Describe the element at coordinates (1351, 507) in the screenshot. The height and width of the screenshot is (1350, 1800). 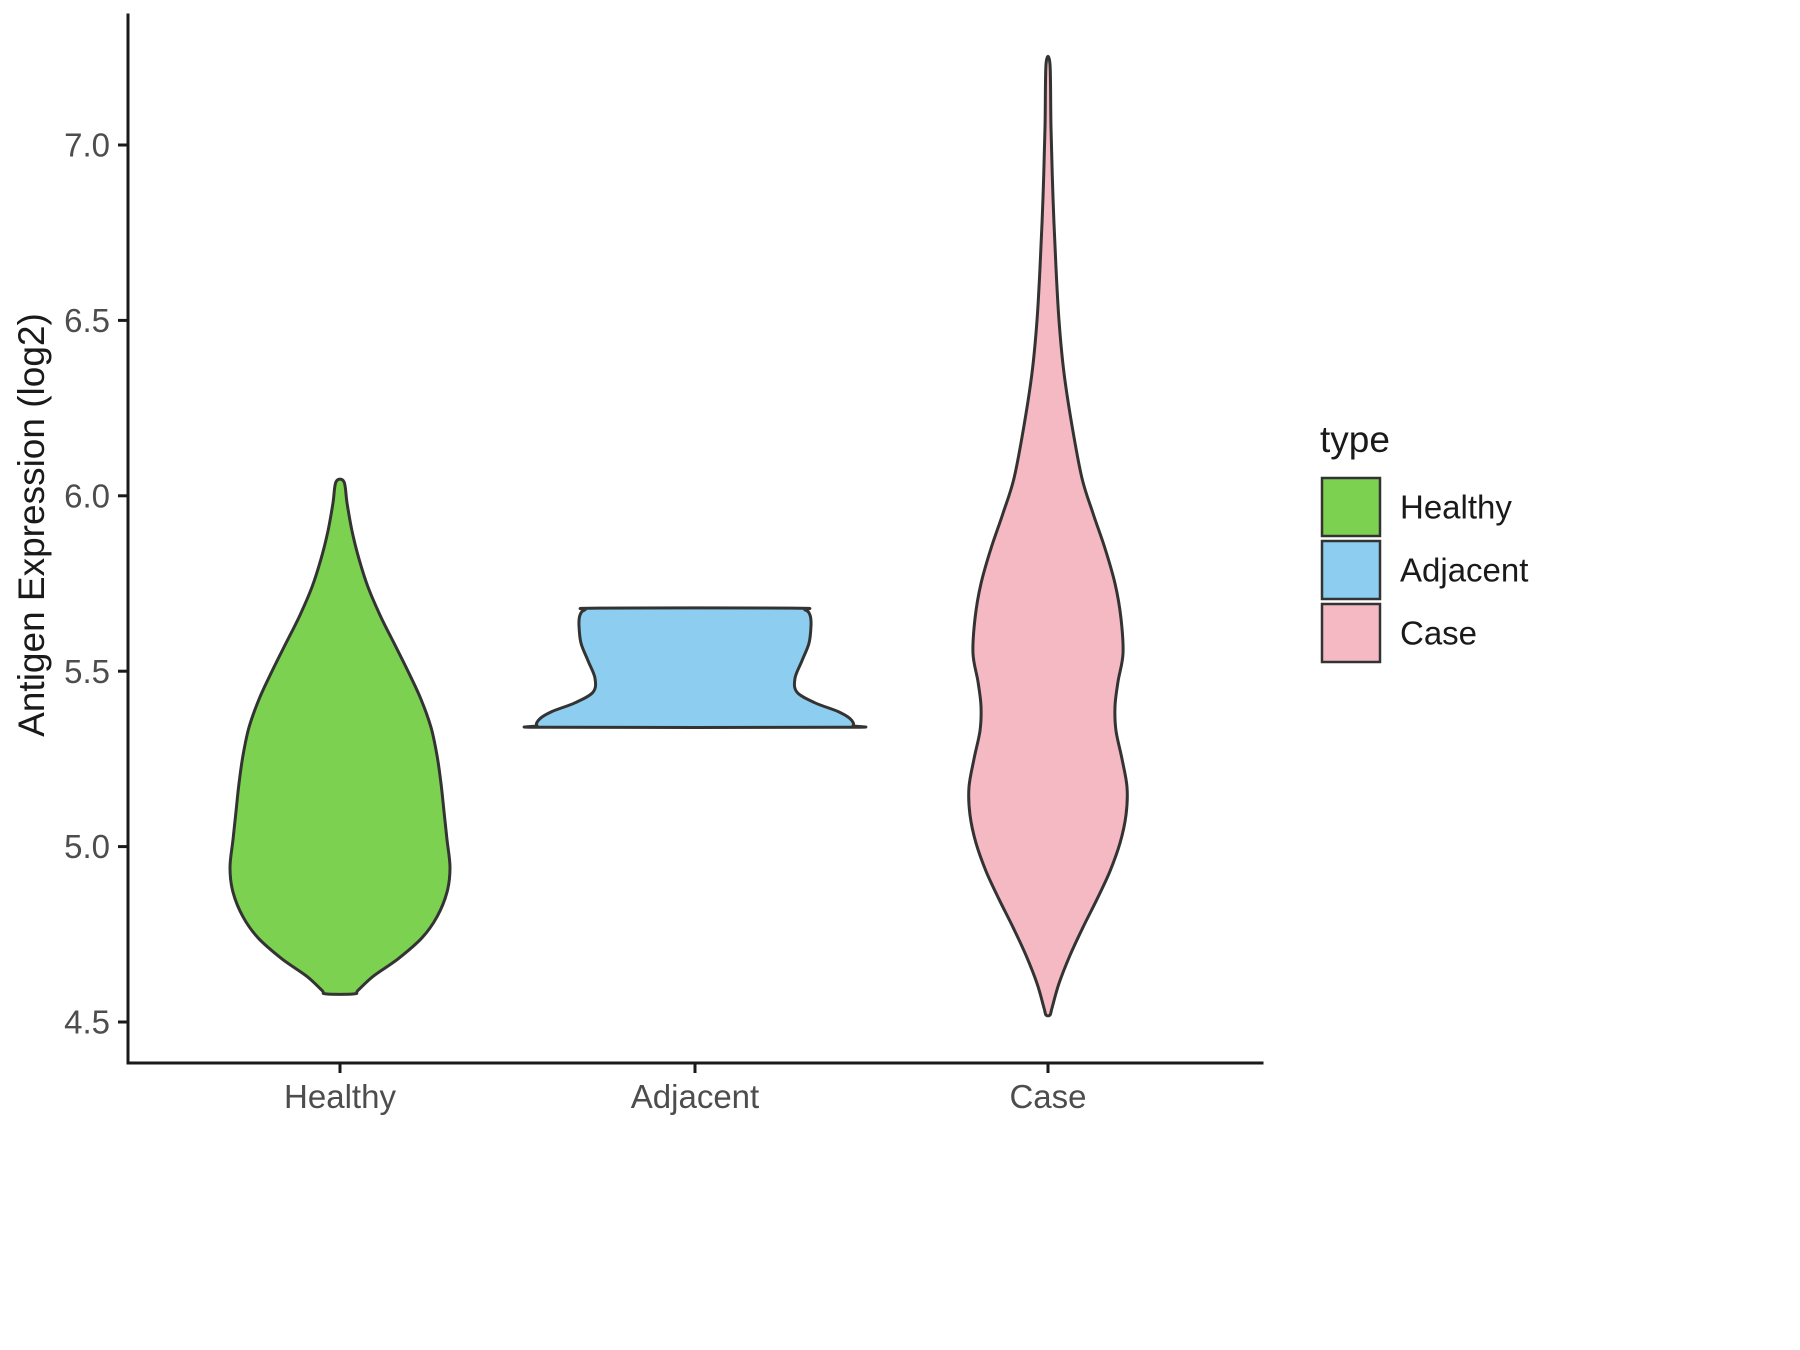
I see `legend-swatch-healthy` at that location.